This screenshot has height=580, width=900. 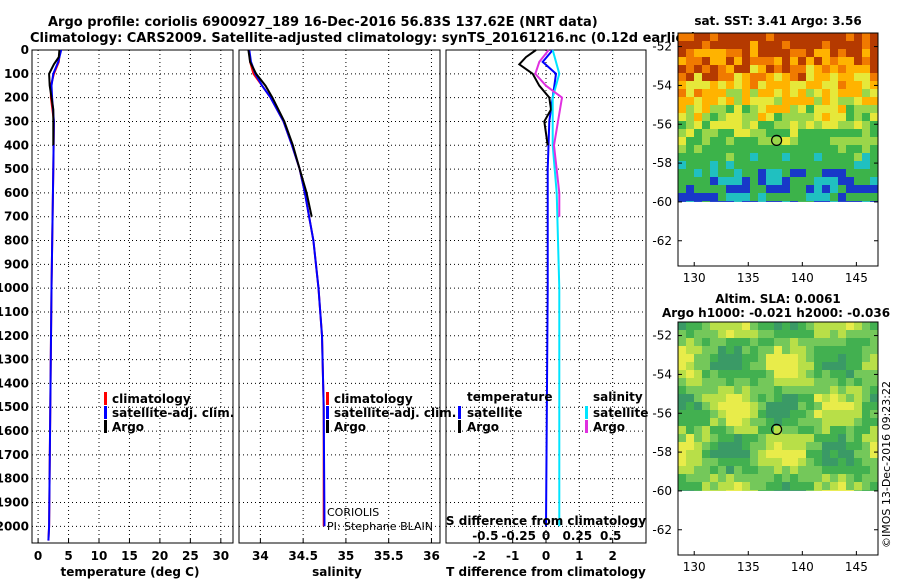 I want to click on map-x-tick-label: 145, so click(x=856, y=278).